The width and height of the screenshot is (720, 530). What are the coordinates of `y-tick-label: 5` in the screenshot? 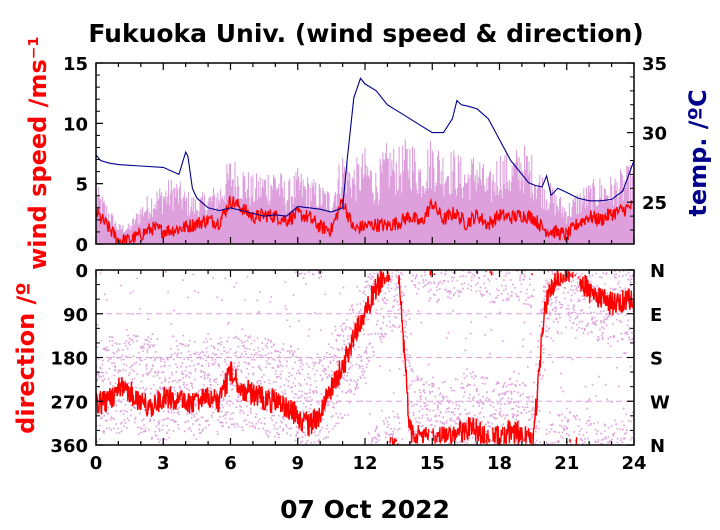 It's located at (81, 185).